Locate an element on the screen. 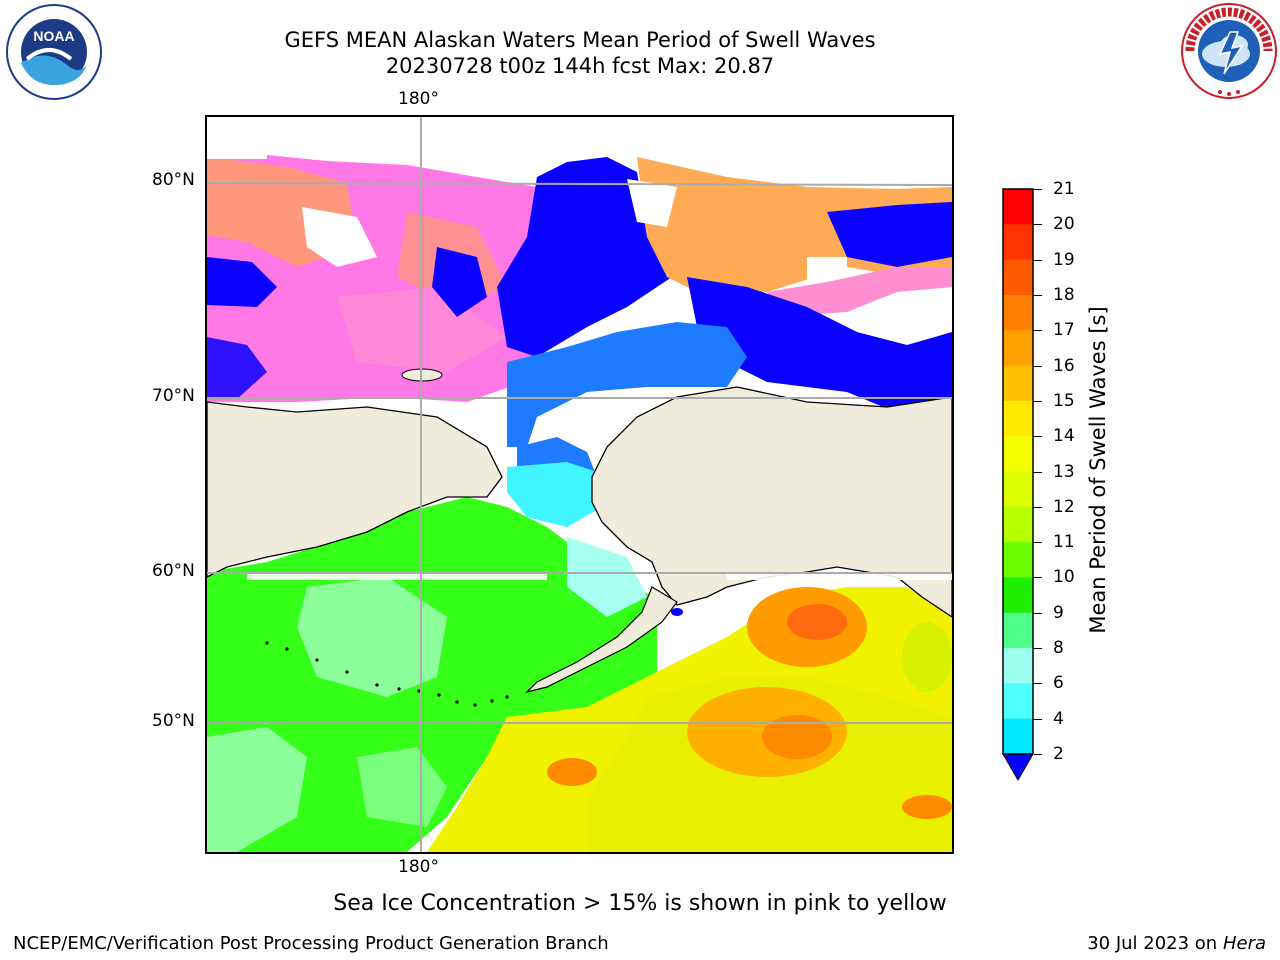 This screenshot has height=960, width=1280. lat-label-80: 80°N is located at coordinates (173, 180).